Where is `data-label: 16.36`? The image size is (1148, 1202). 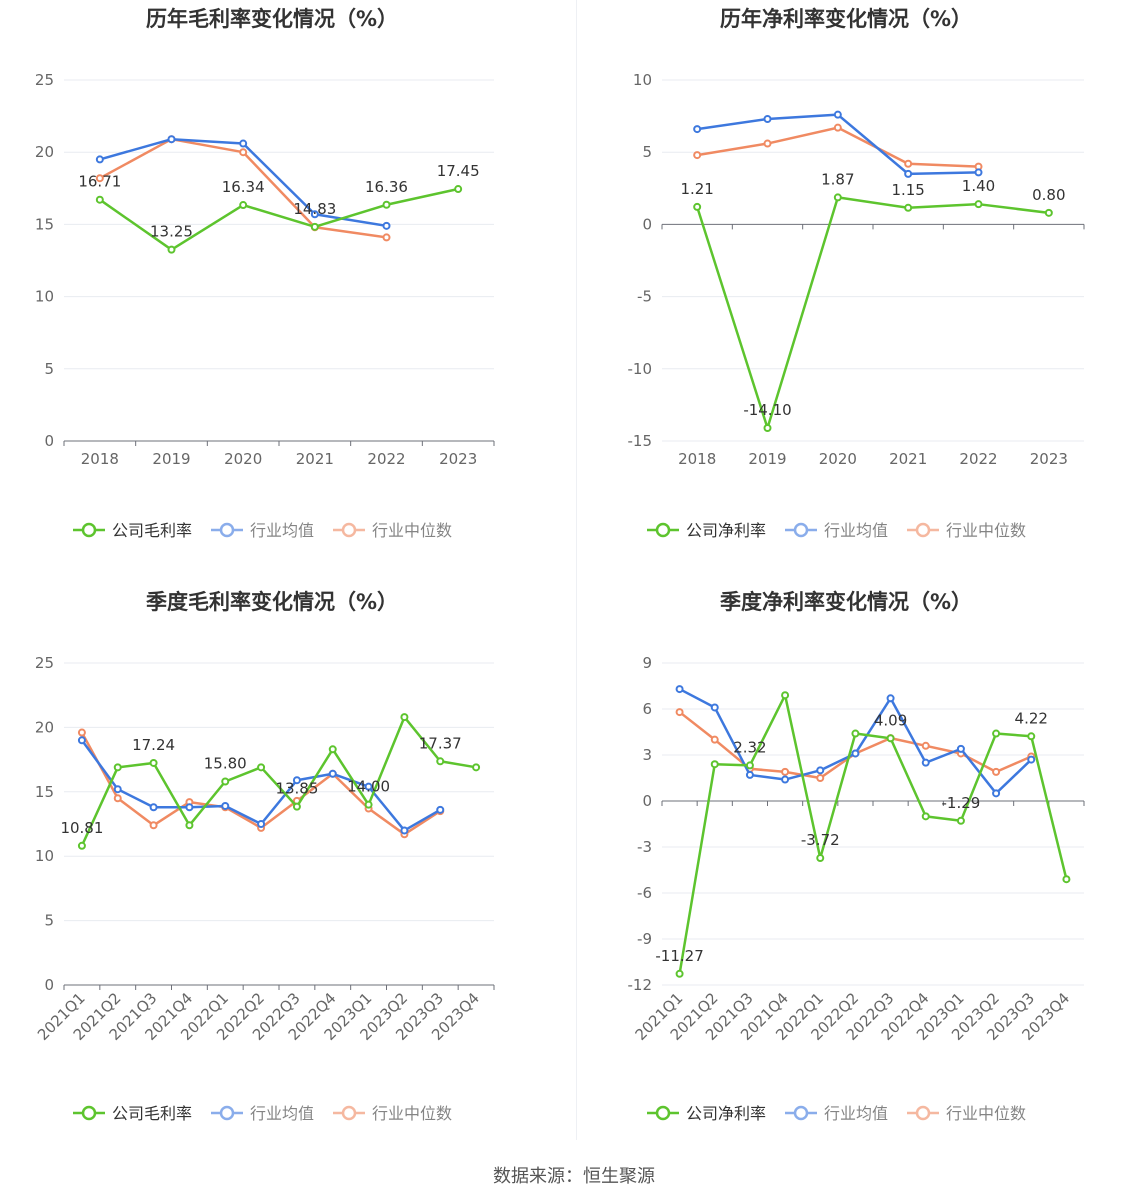 data-label: 16.36 is located at coordinates (386, 187).